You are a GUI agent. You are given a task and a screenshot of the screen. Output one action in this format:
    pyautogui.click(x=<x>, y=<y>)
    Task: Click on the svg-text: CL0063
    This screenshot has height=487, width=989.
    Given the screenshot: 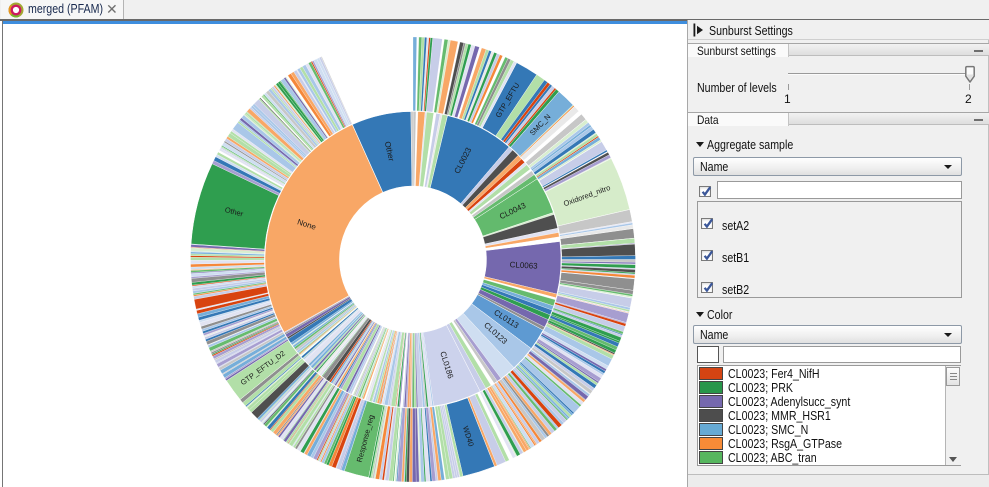 What is the action you would take?
    pyautogui.click(x=523, y=265)
    